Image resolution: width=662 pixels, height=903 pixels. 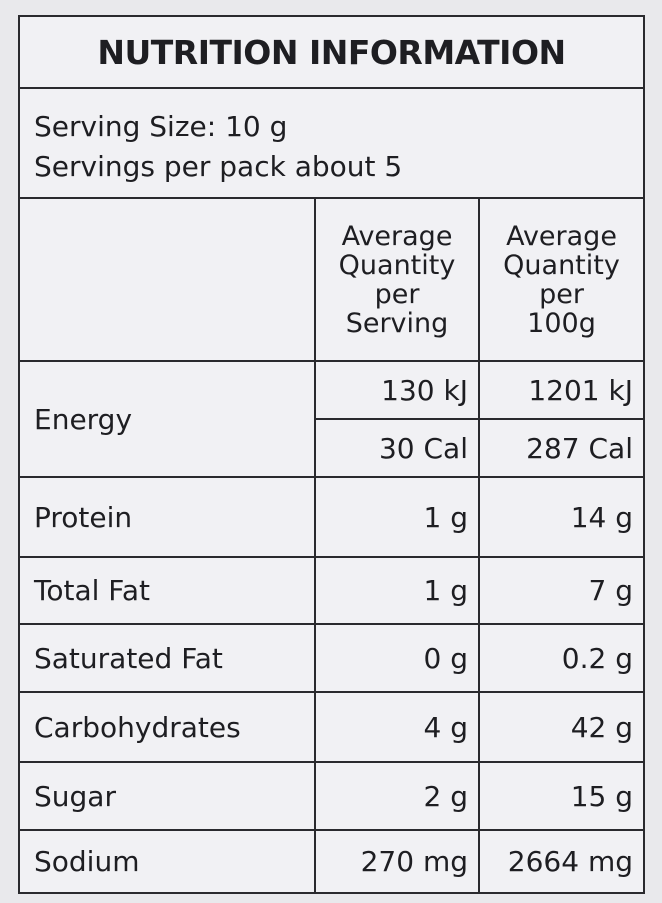 I want to click on nutrient-label: Saturated Fat, so click(x=168, y=658).